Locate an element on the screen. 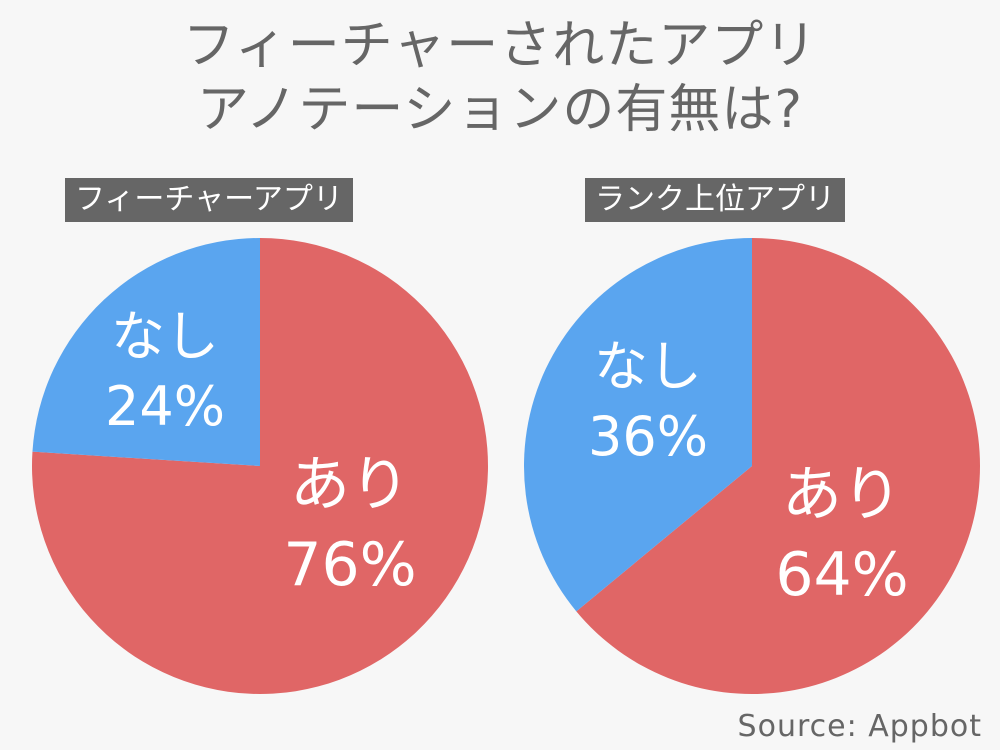 The image size is (1000, 750). chart-title-featured-apps: フィーチャーアプリ is located at coordinates (209, 200).